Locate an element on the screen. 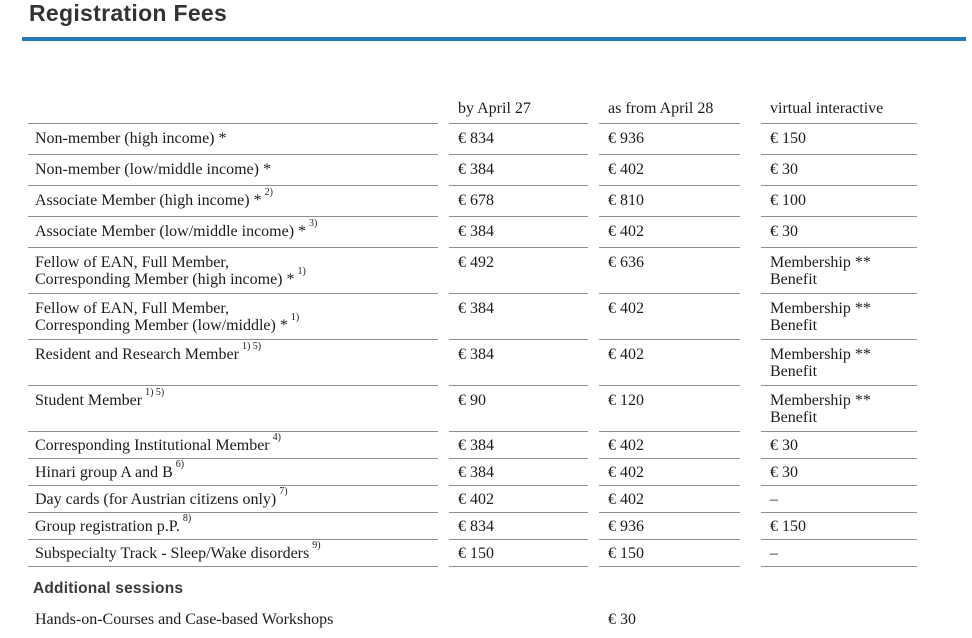  row-category: Resident and Research Member is located at coordinates (137, 354).